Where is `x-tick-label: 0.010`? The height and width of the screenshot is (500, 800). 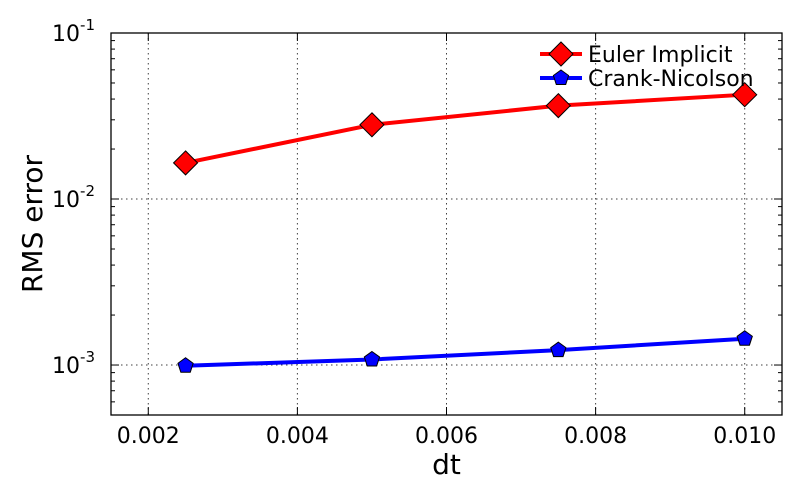 x-tick-label: 0.010 is located at coordinates (744, 436).